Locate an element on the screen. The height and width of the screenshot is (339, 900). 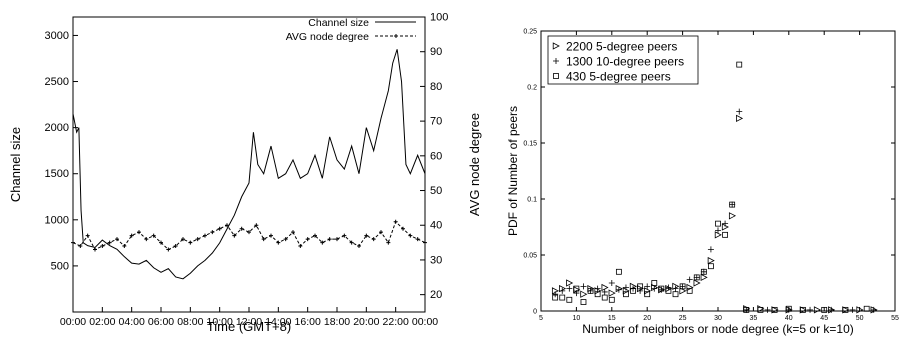
left-y-tick-label: 2000 is located at coordinates (57, 128).